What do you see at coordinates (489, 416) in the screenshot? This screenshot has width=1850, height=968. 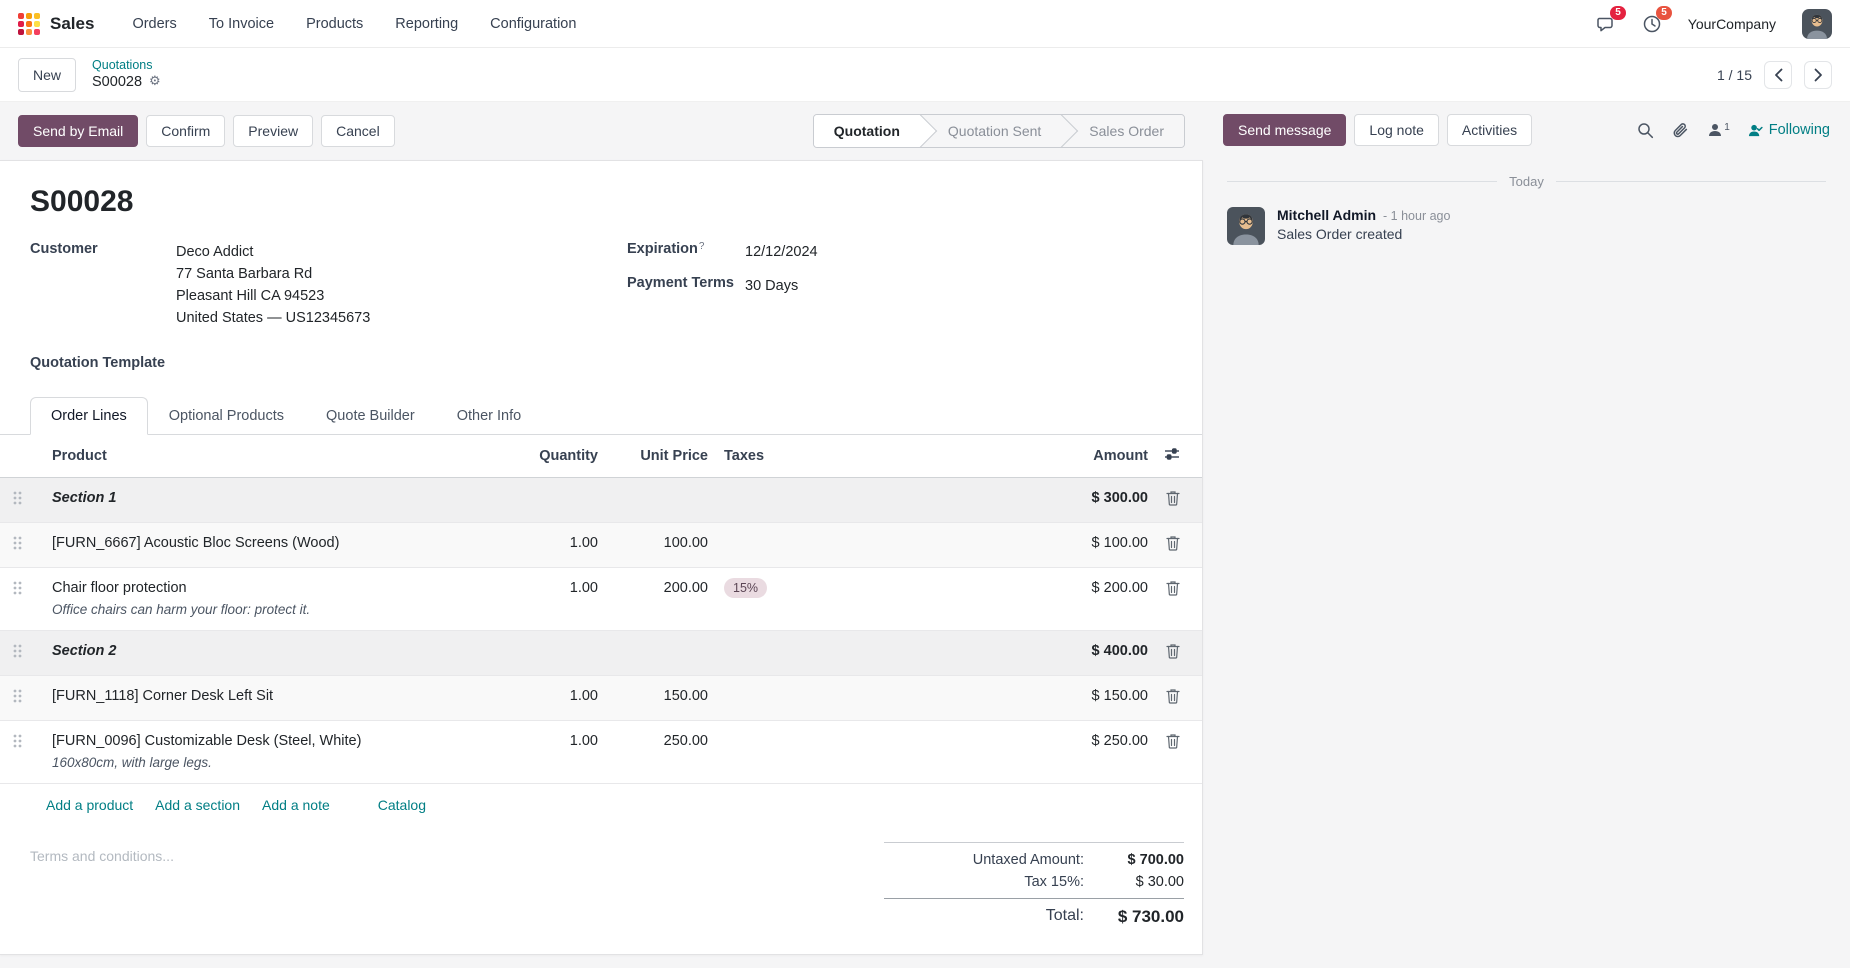 I see `tab-other-info: Other Info` at bounding box center [489, 416].